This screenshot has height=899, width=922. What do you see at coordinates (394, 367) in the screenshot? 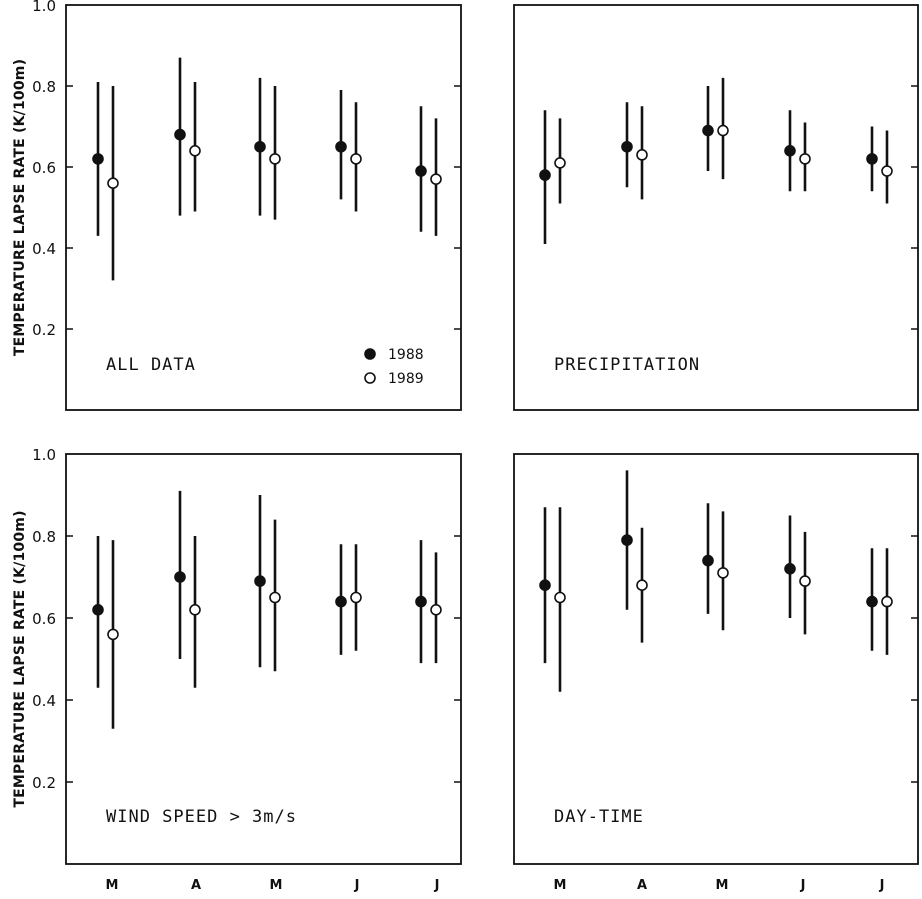
I see `legend: 1988 1989` at bounding box center [394, 367].